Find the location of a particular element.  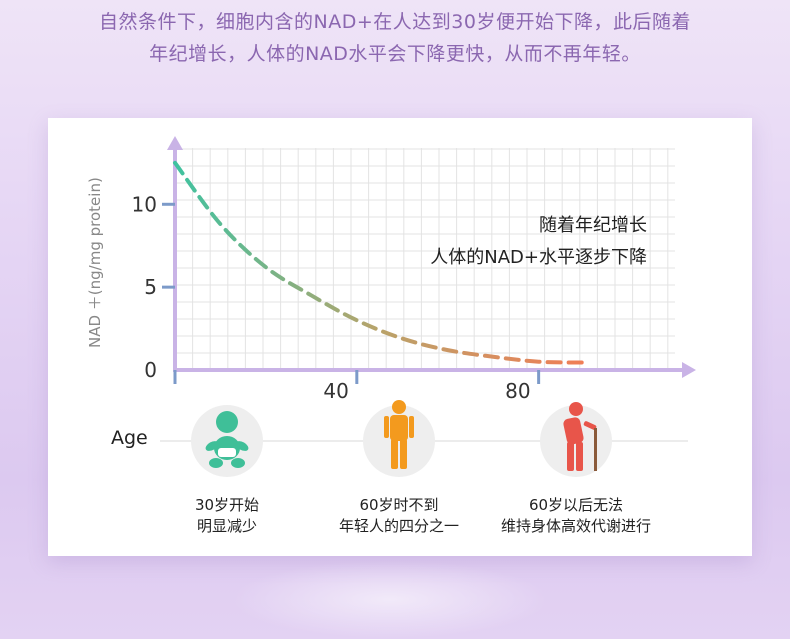

stage-30: 30岁开始 明显减少 is located at coordinates (227, 470).